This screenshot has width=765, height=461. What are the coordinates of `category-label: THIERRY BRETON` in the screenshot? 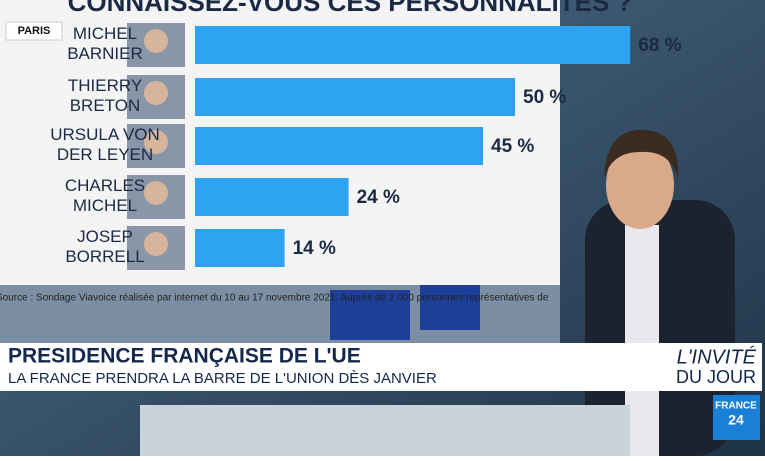 It's located at (105, 95).